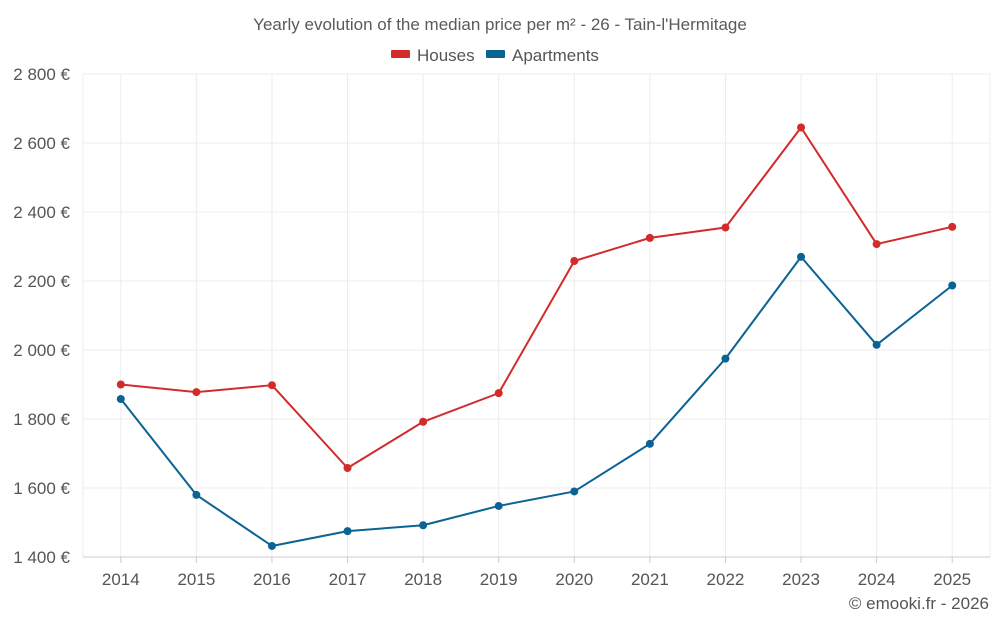  What do you see at coordinates (348, 579) in the screenshot?
I see `x-tick-label-2017: 2017` at bounding box center [348, 579].